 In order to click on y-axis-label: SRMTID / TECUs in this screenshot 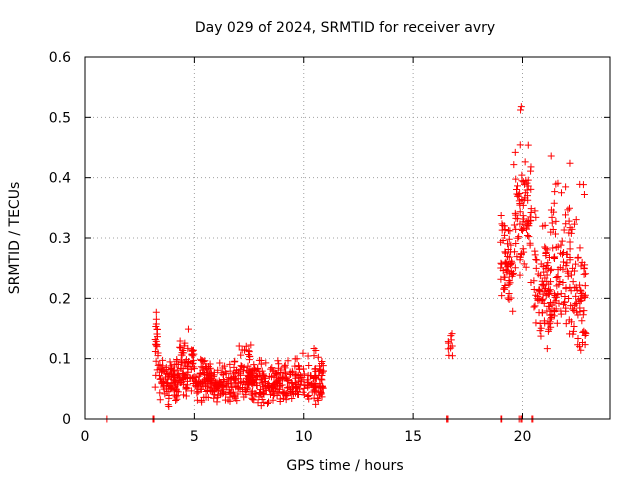, I will do `click(15, 238)`.